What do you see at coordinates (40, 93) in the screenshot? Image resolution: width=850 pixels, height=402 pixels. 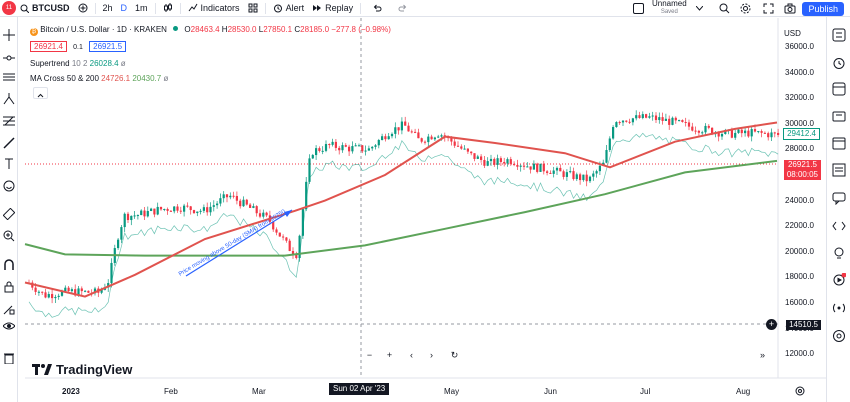 I see `collapse-legend-button` at bounding box center [40, 93].